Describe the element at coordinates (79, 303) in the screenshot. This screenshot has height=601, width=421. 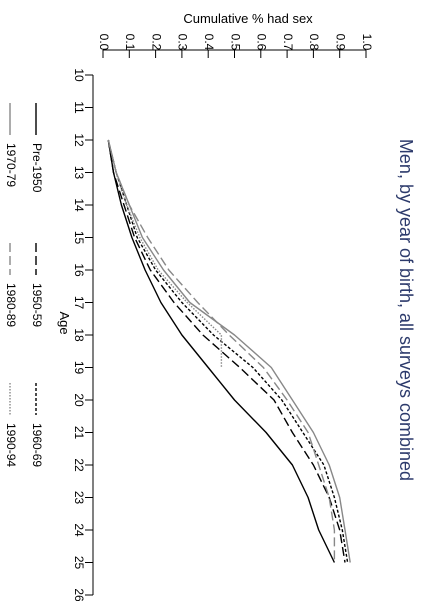
I see `x-tick-label: 17` at that location.